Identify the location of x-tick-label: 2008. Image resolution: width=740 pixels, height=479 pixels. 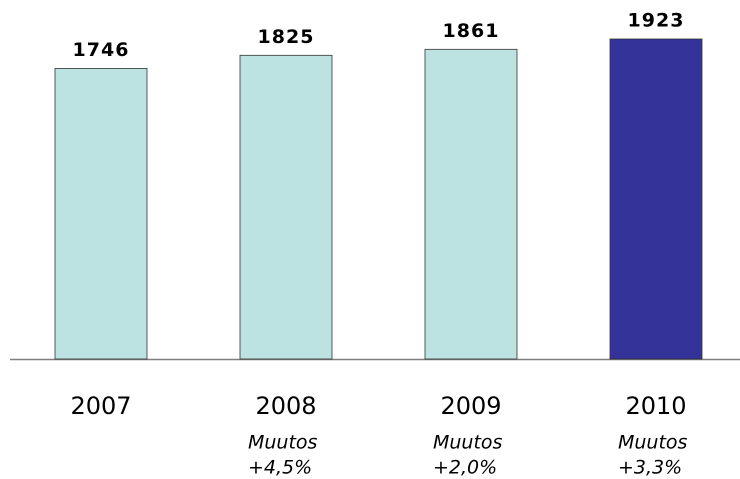
(285, 406).